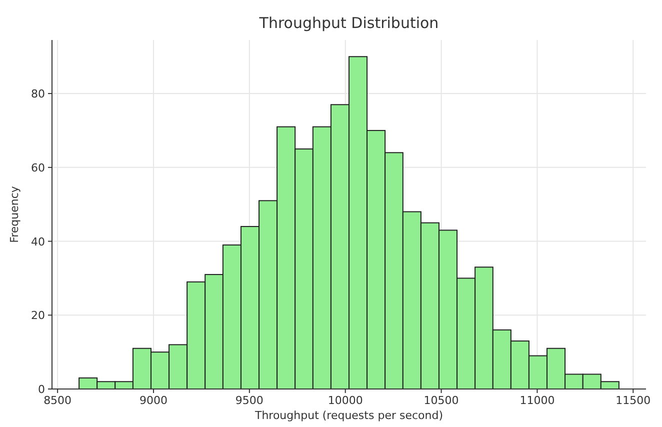  What do you see at coordinates (41, 389) in the screenshot?
I see `y-tick-label: 0` at bounding box center [41, 389].